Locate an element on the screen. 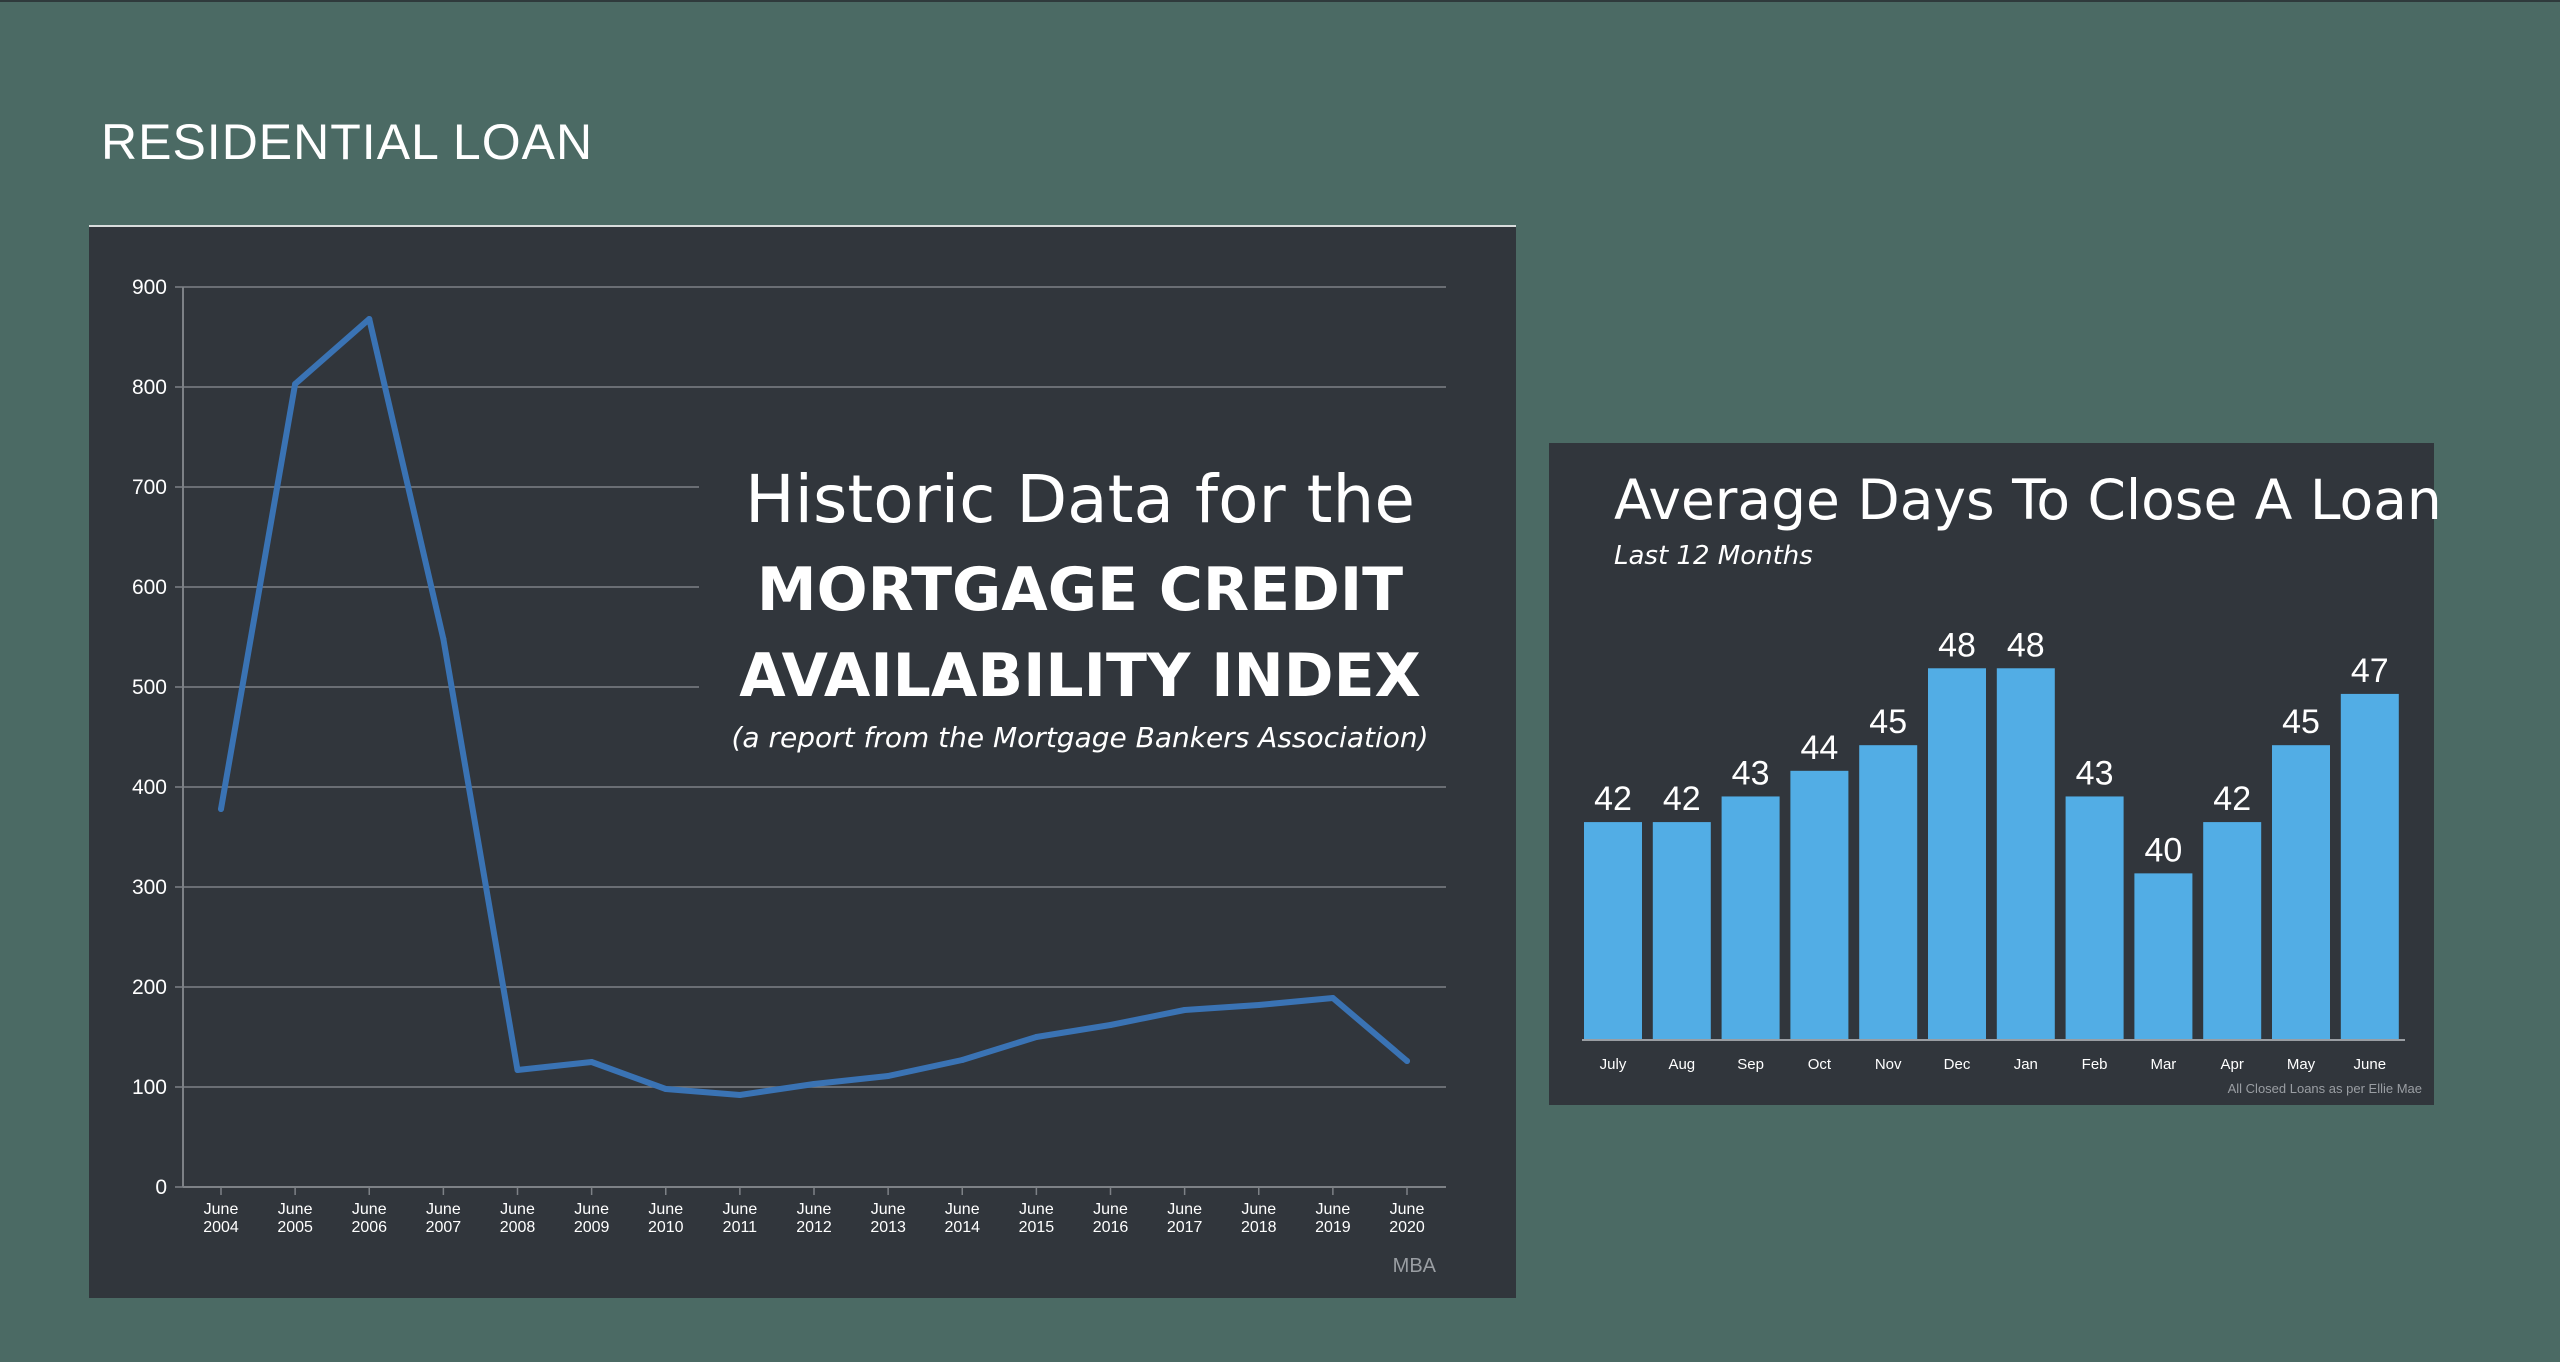 This screenshot has width=2560, height=1362. bar-category-label: Feb is located at coordinates (2095, 1064).